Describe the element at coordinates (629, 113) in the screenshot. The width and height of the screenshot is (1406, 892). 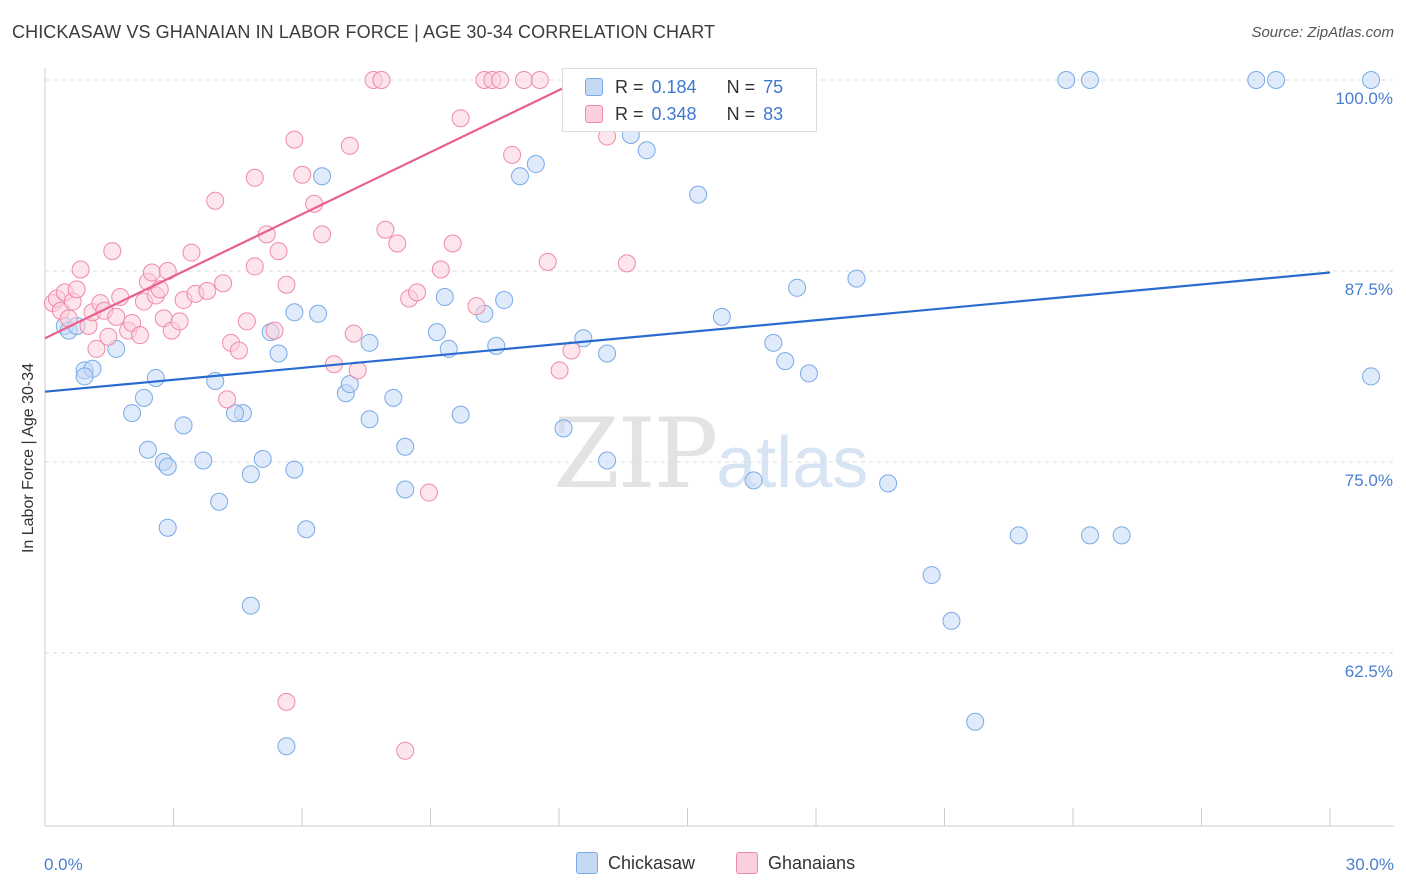
I see `legend-r-label: R =` at that location.